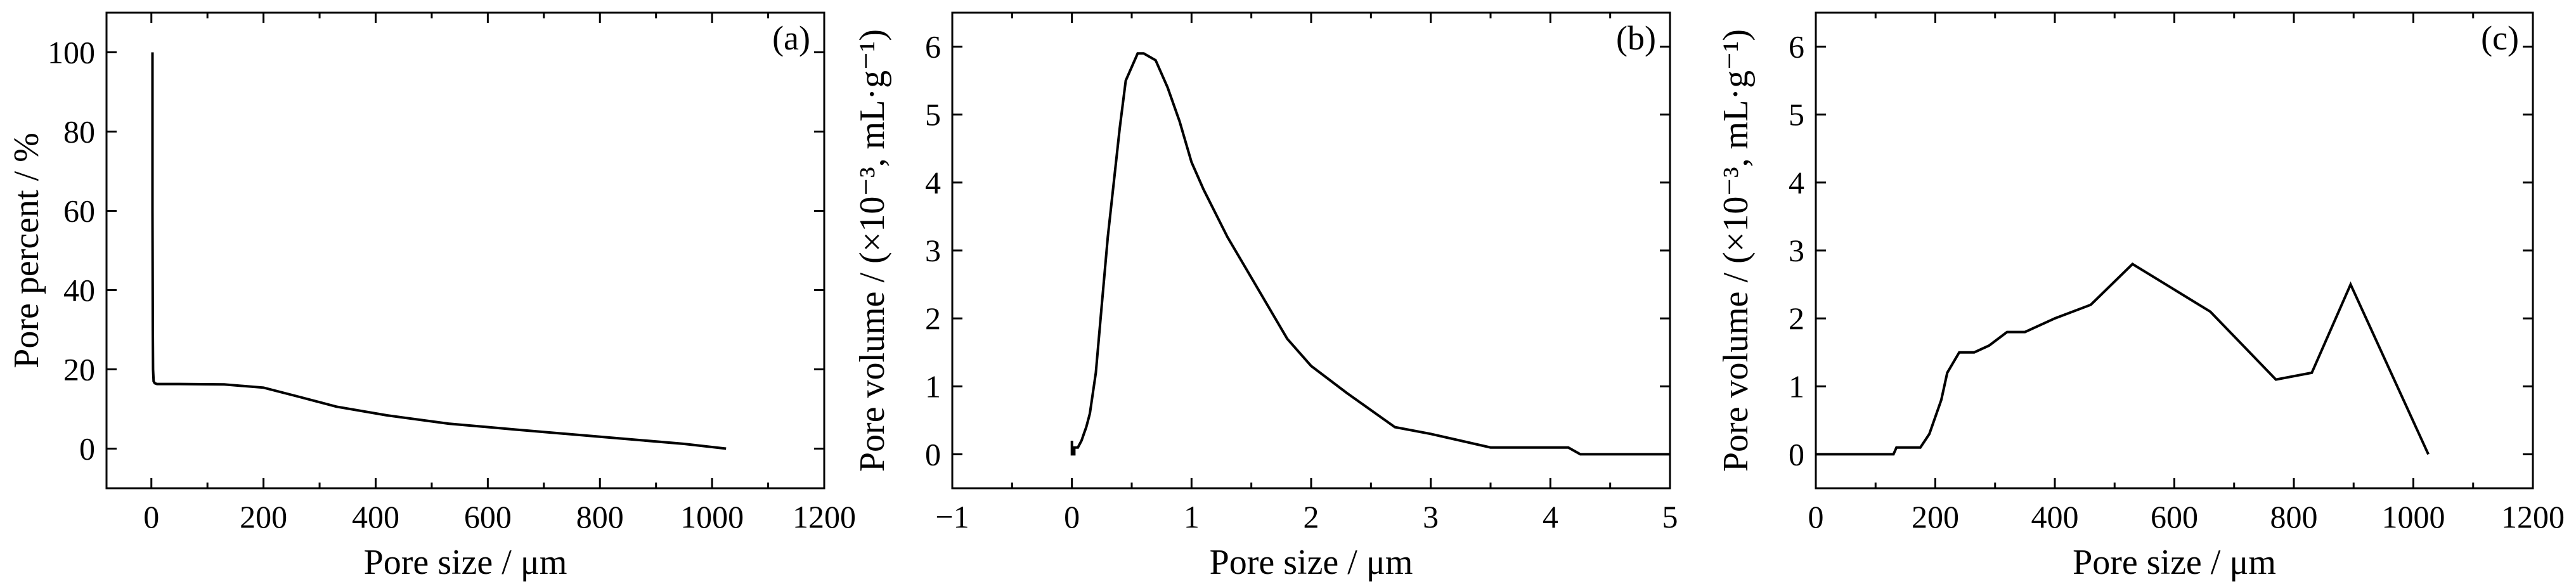  Describe the element at coordinates (1636, 38) in the screenshot. I see `panel-label: (b)` at that location.